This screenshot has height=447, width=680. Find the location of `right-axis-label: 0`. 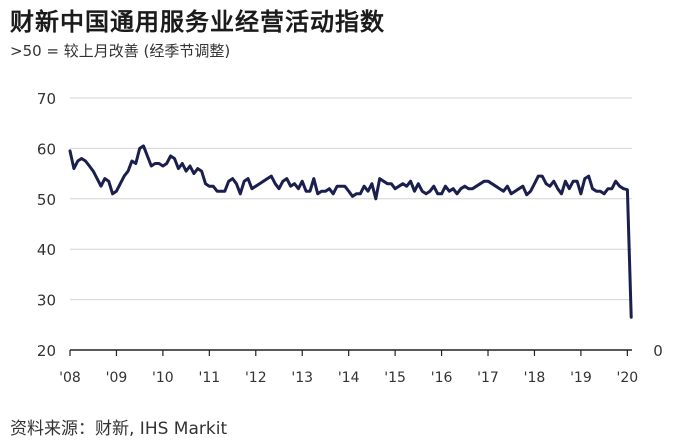

right-axis-label: 0 is located at coordinates (658, 351).